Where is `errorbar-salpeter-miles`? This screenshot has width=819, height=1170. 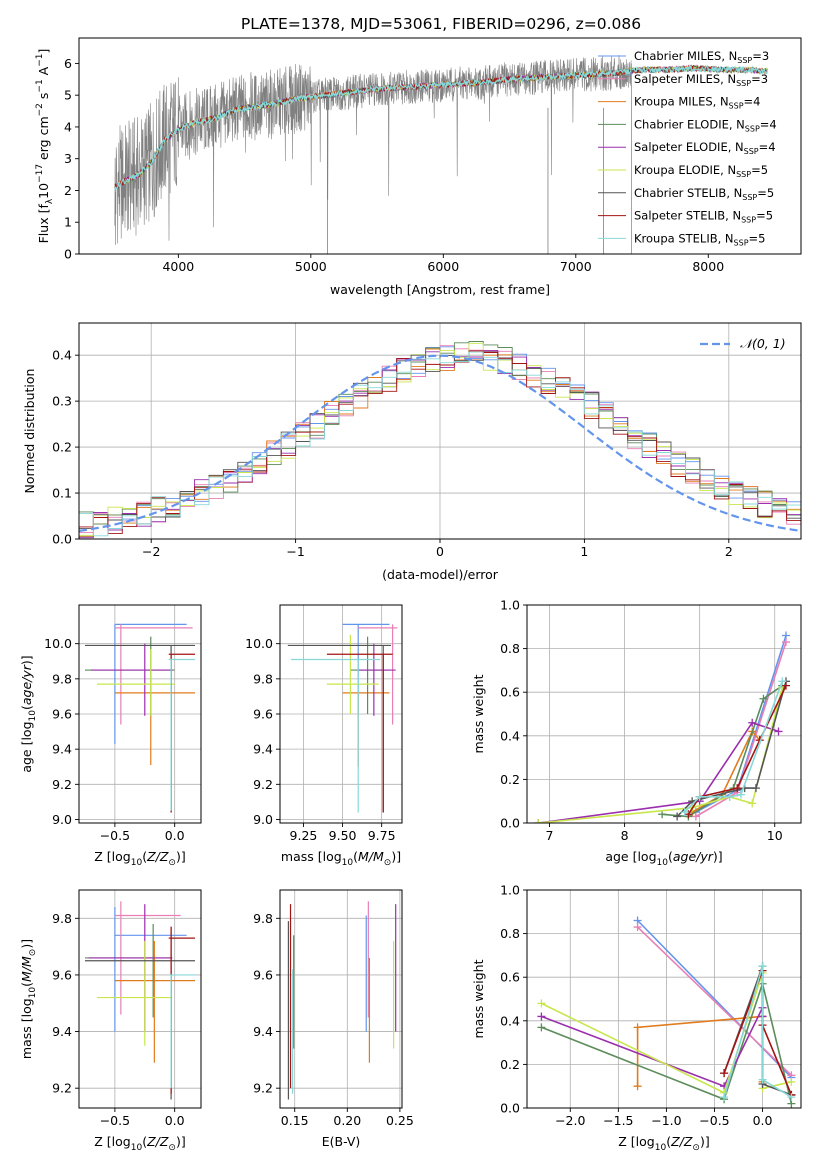 errorbar-salpeter-miles is located at coordinates (153, 674).